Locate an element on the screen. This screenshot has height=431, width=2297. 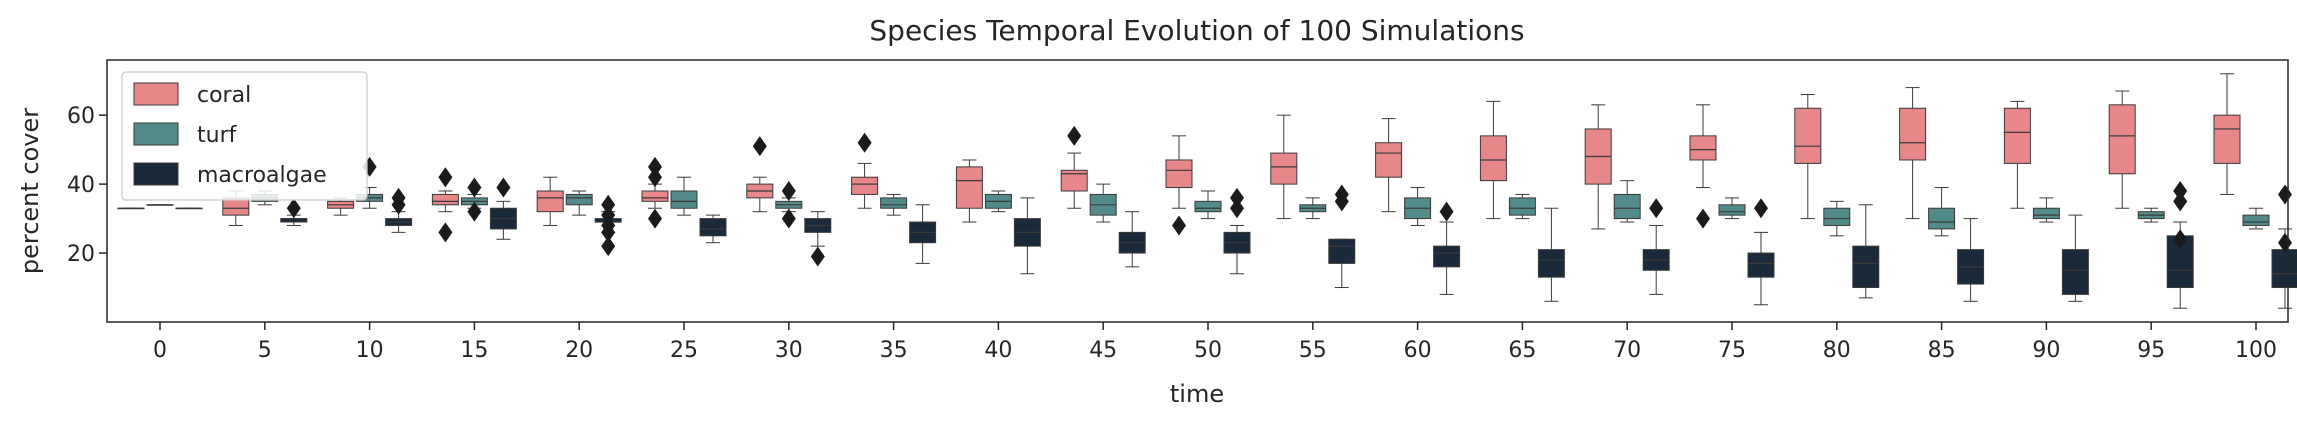
y-tick-label: 60 is located at coordinates (81, 116).